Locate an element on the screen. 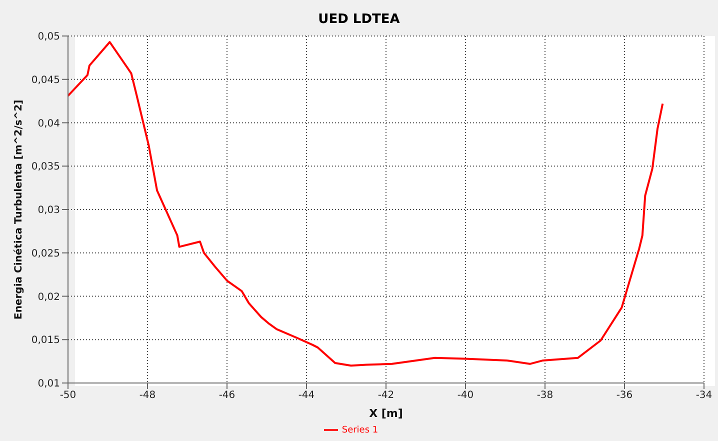 The image size is (718, 441). x-tick-label: -34 is located at coordinates (704, 396).